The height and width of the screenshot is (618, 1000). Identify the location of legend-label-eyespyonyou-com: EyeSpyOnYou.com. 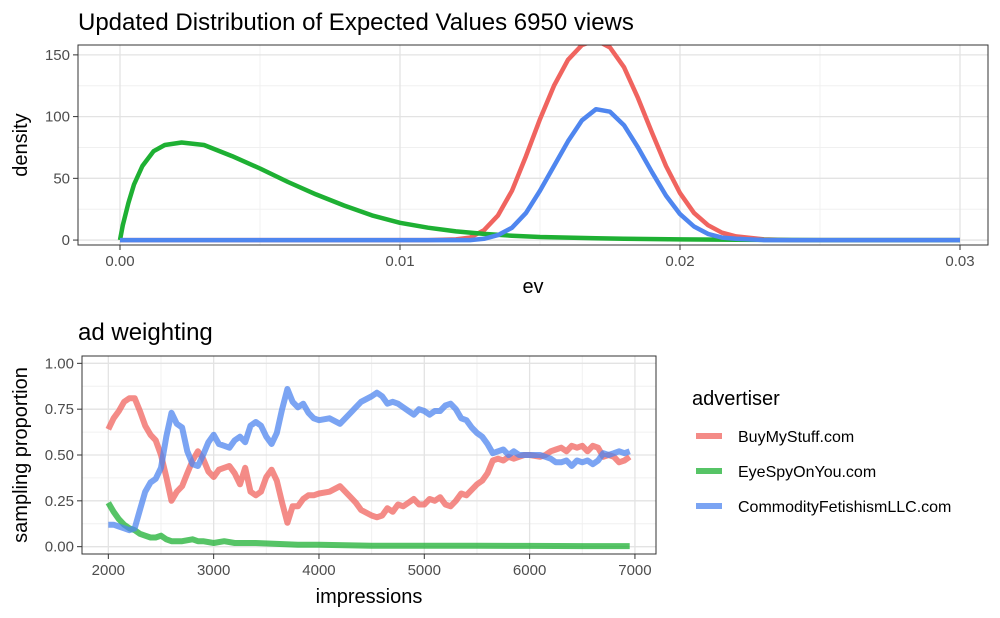
(807, 472).